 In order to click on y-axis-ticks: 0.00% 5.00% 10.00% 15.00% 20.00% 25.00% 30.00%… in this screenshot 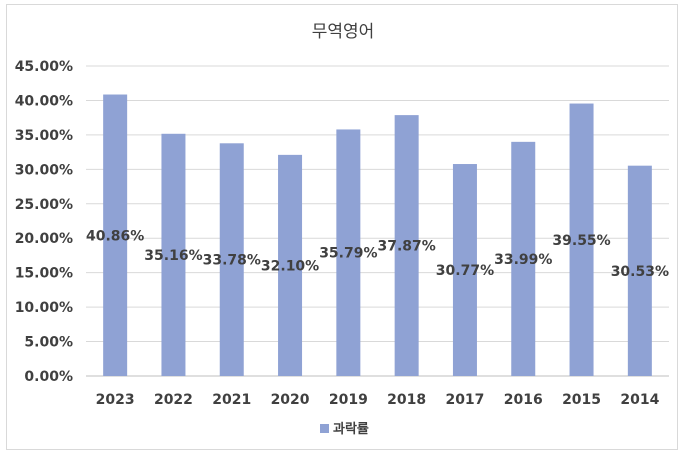, I will do `click(44, 222)`.